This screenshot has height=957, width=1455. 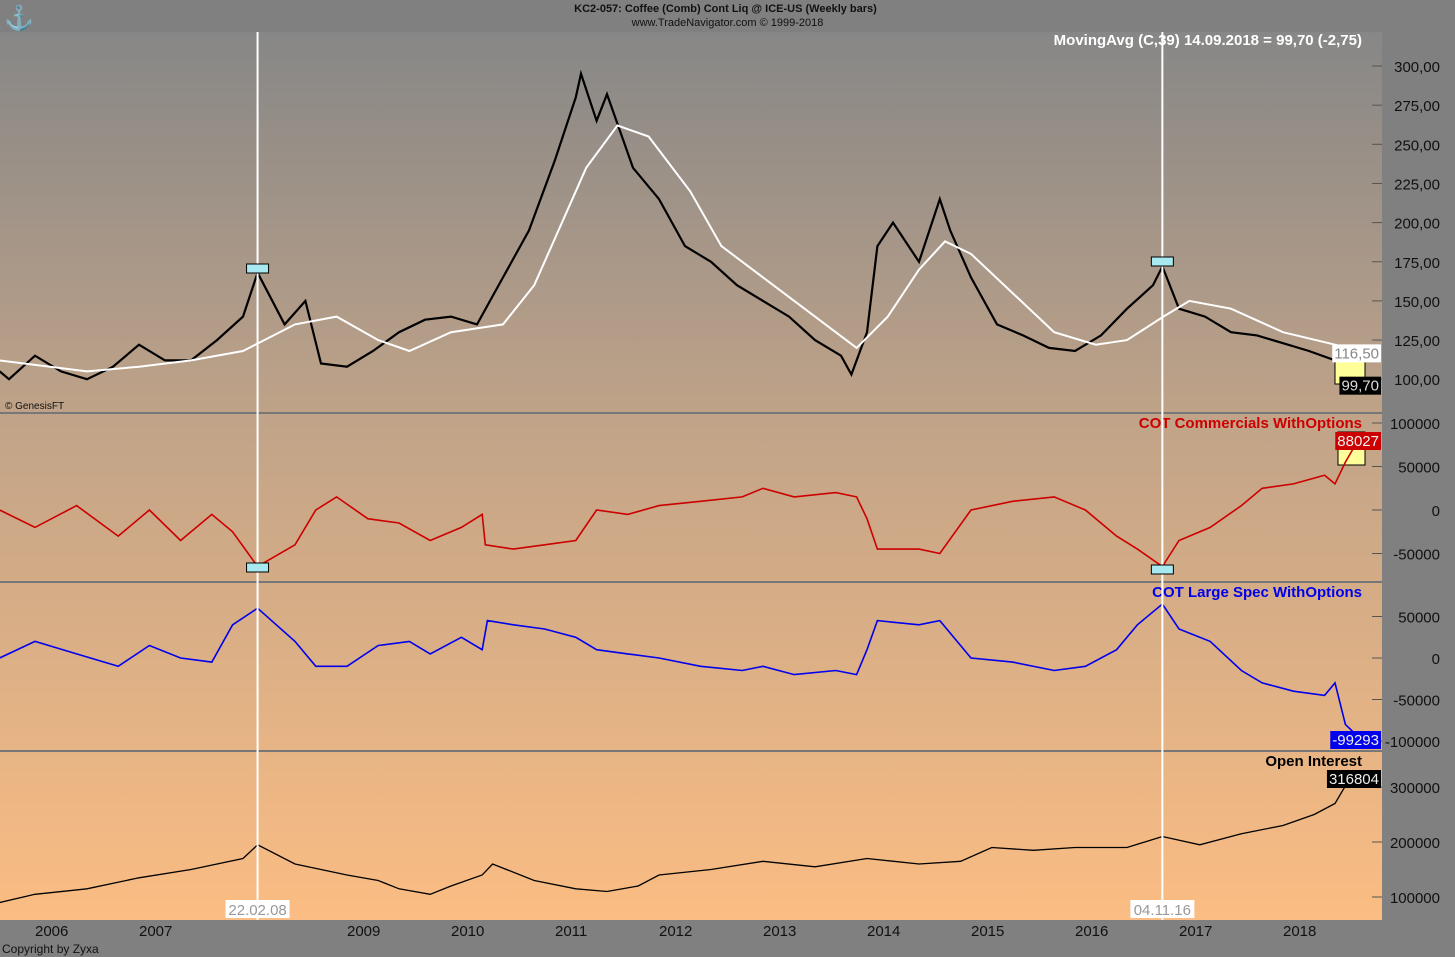 I want to click on series-line-large_spec, so click(x=681, y=671).